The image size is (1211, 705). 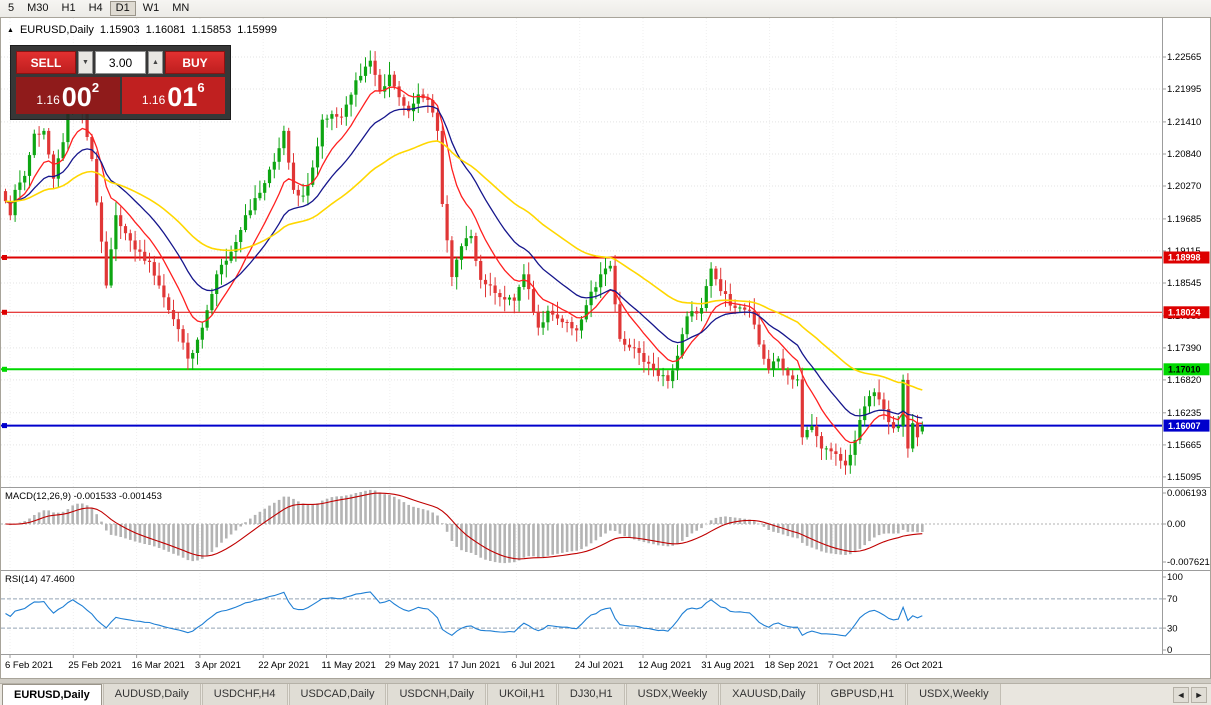 I want to click on svg-text: 7 Oct 2021, so click(x=851, y=665).